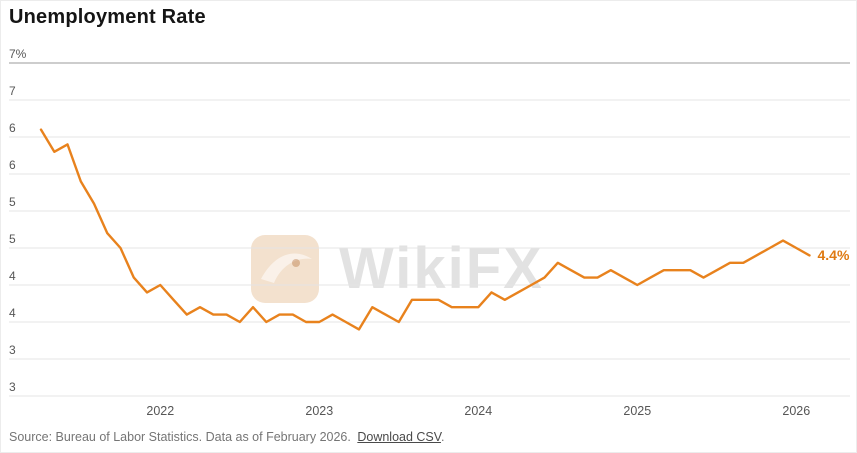 The height and width of the screenshot is (453, 857). What do you see at coordinates (107, 17) in the screenshot?
I see `chart-title: Unemployment Rate` at bounding box center [107, 17].